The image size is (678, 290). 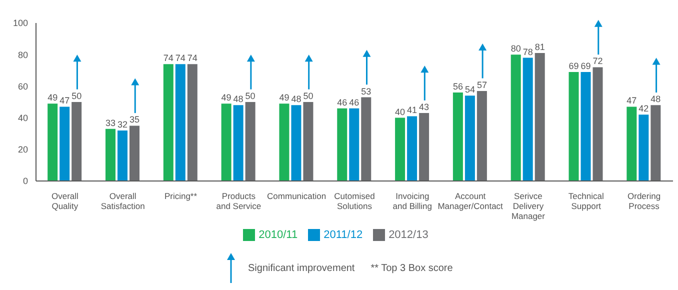 What do you see at coordinates (296, 196) in the screenshot?
I see `x-tick-label: Communication` at bounding box center [296, 196].